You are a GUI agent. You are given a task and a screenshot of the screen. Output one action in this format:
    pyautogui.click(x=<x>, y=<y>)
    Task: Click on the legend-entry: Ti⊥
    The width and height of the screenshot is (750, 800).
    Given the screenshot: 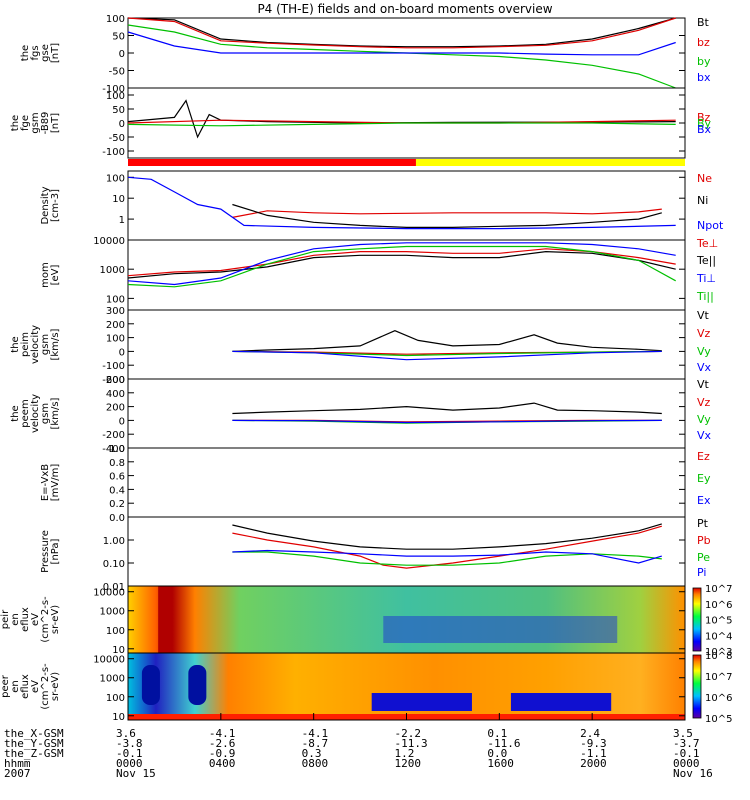 What is the action you would take?
    pyautogui.click(x=706, y=278)
    